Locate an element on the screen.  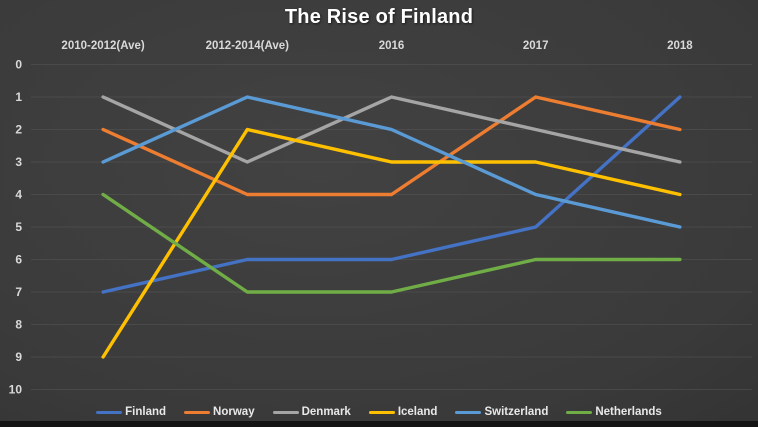
y-tick-label: 10 is located at coordinates (16, 390).